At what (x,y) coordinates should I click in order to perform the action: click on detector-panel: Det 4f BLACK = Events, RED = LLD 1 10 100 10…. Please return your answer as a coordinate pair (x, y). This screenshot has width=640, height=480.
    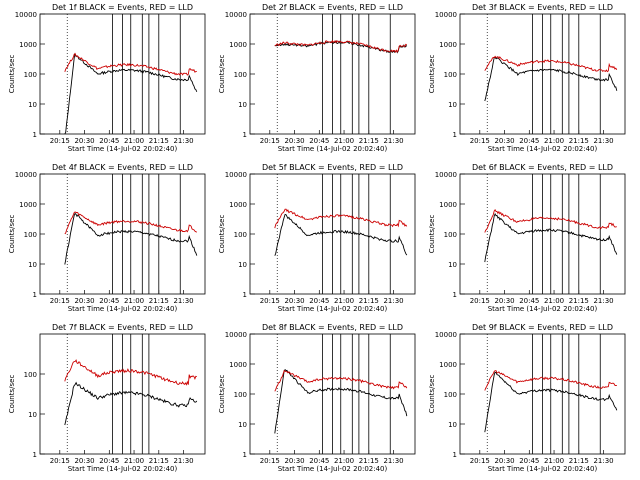
    Looking at the image, I should click on (107, 238).